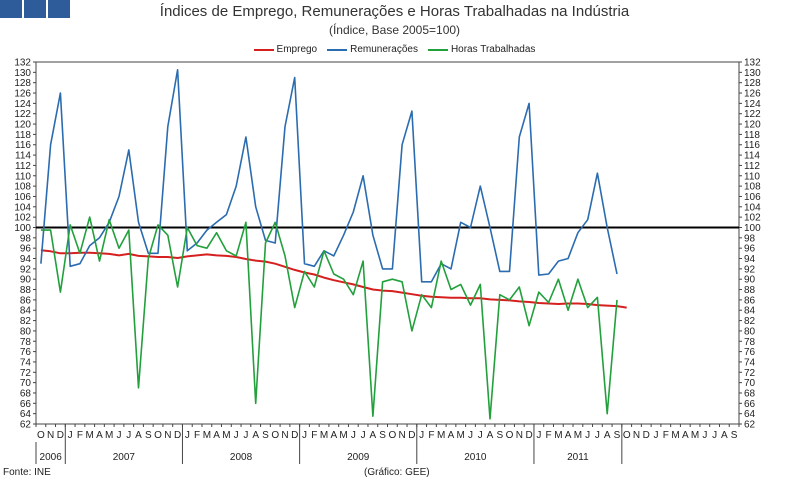  What do you see at coordinates (26, 373) in the screenshot?
I see `y-tick-label-left: 72` at bounding box center [26, 373].